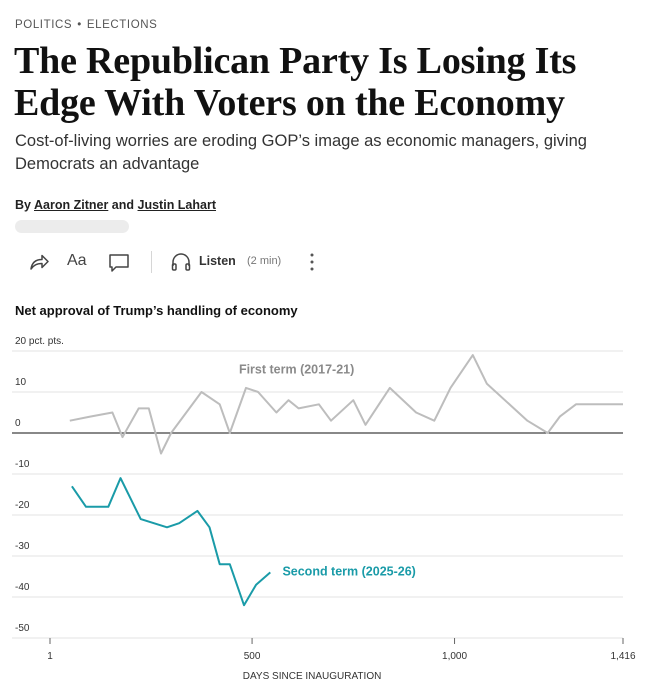 This screenshot has height=682, width=655. What do you see at coordinates (21, 382) in the screenshot?
I see `y-tick-label: 10` at bounding box center [21, 382].